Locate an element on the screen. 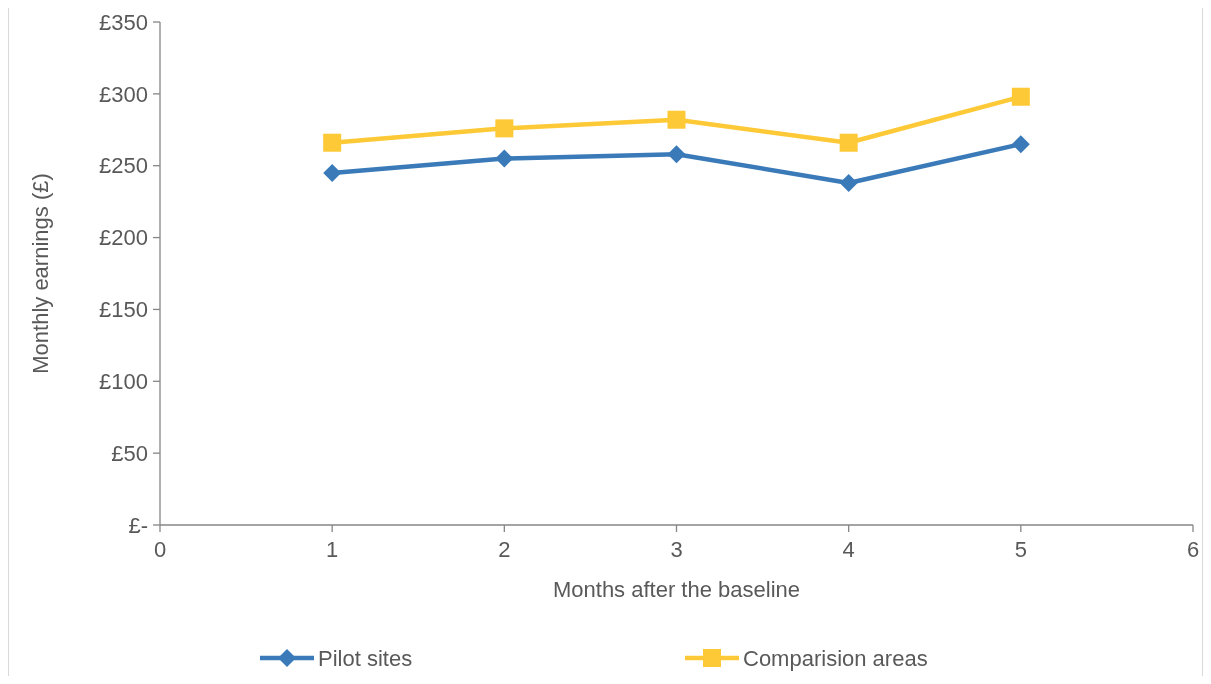 This screenshot has height=684, width=1211. y-tick-label: £- is located at coordinates (138, 525).